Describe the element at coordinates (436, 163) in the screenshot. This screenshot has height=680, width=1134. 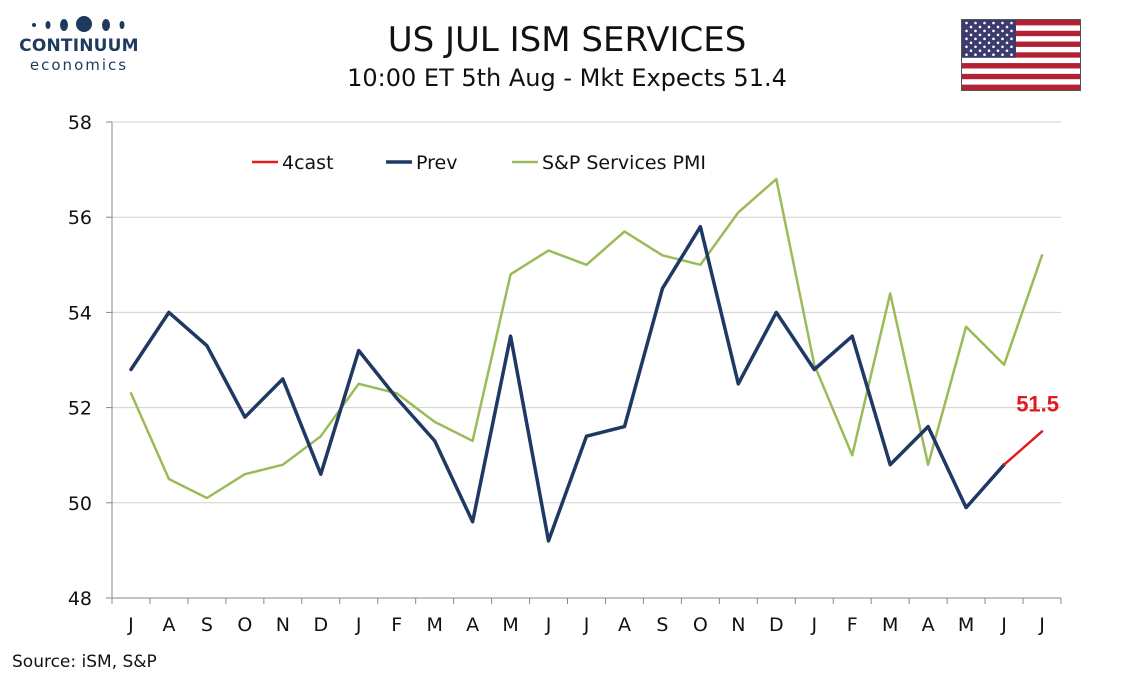
I see `legend-label: Prev` at that location.